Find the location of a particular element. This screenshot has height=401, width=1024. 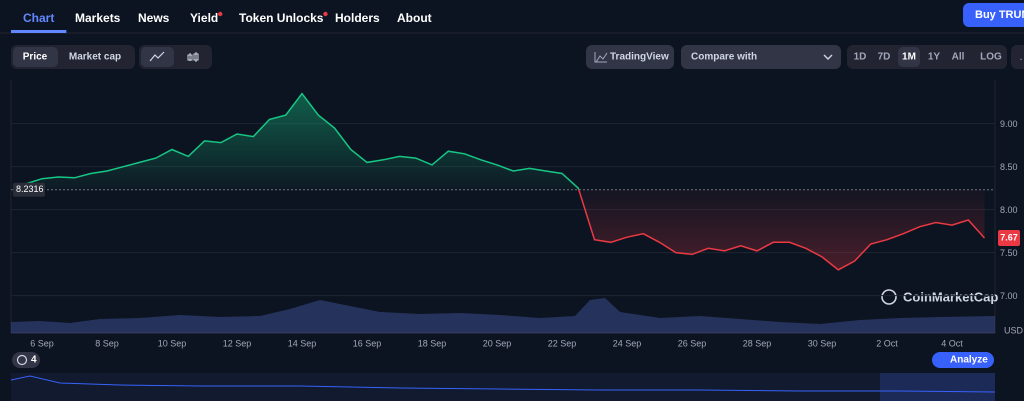

x-tick-label: 26 Sep is located at coordinates (692, 343).